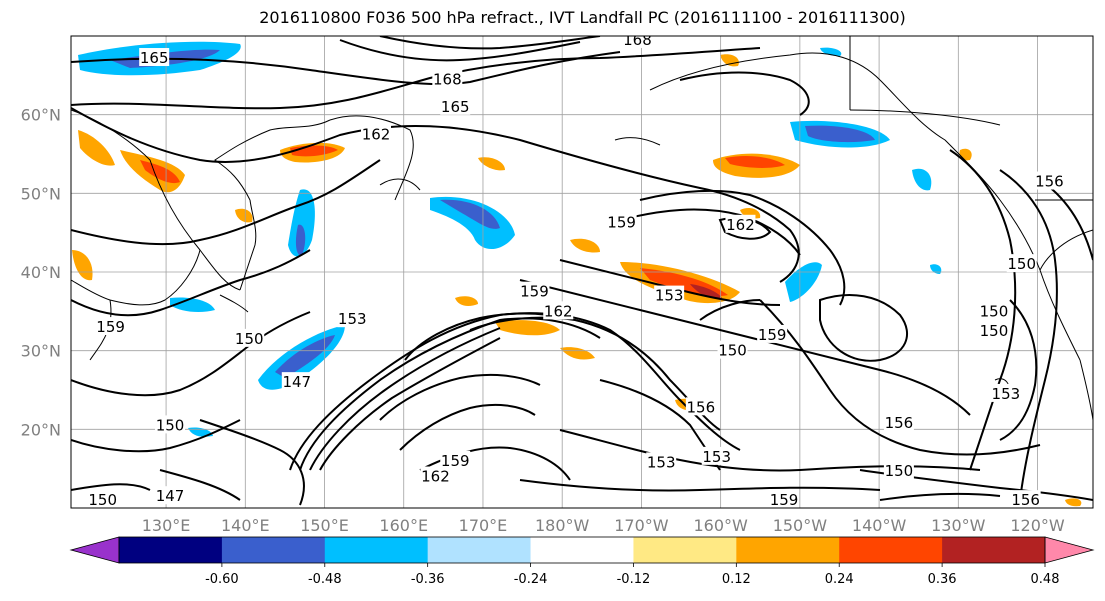  I want to click on colorbar-extend-min, so click(94, 550).